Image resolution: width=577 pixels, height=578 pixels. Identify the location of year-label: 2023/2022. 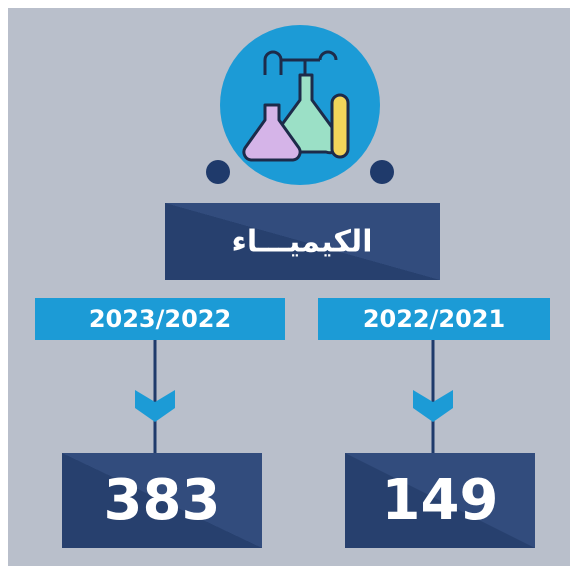
(160, 319).